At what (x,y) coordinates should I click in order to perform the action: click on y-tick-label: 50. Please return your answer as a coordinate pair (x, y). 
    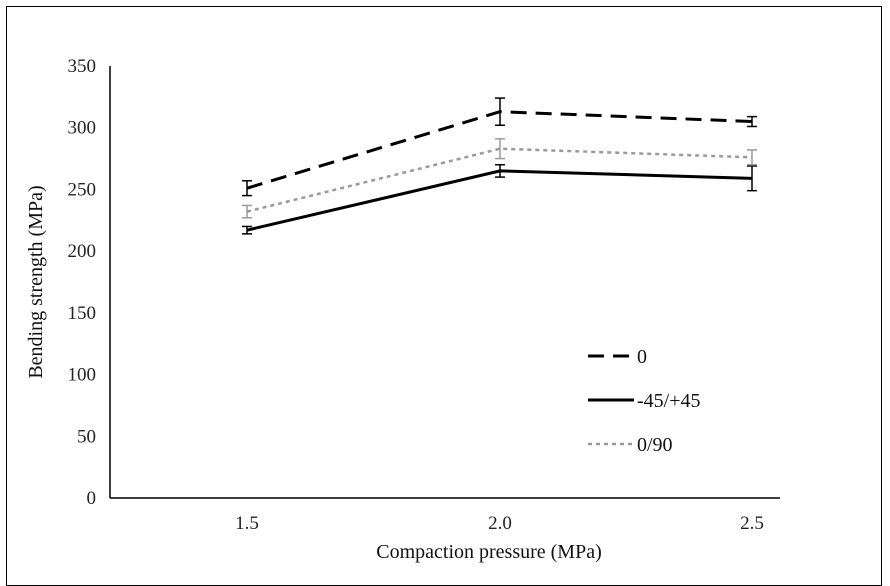
    Looking at the image, I should click on (86, 436).